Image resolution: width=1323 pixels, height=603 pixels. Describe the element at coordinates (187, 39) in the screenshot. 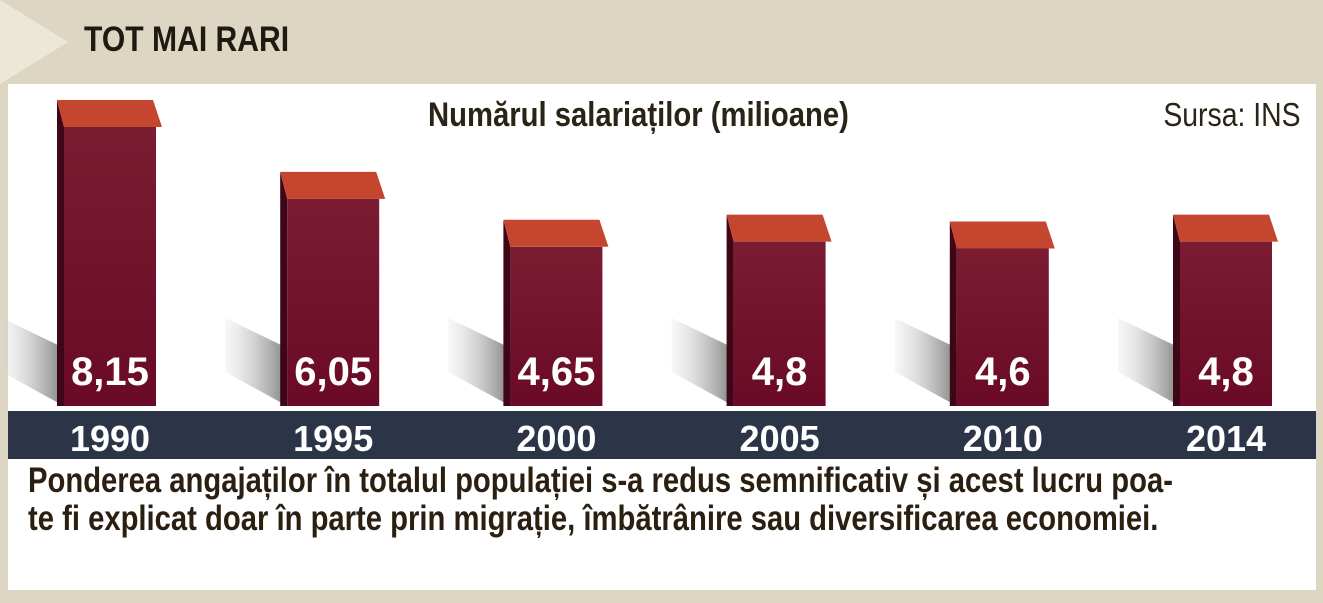

I see `header-title: TOT MAI RARI` at that location.